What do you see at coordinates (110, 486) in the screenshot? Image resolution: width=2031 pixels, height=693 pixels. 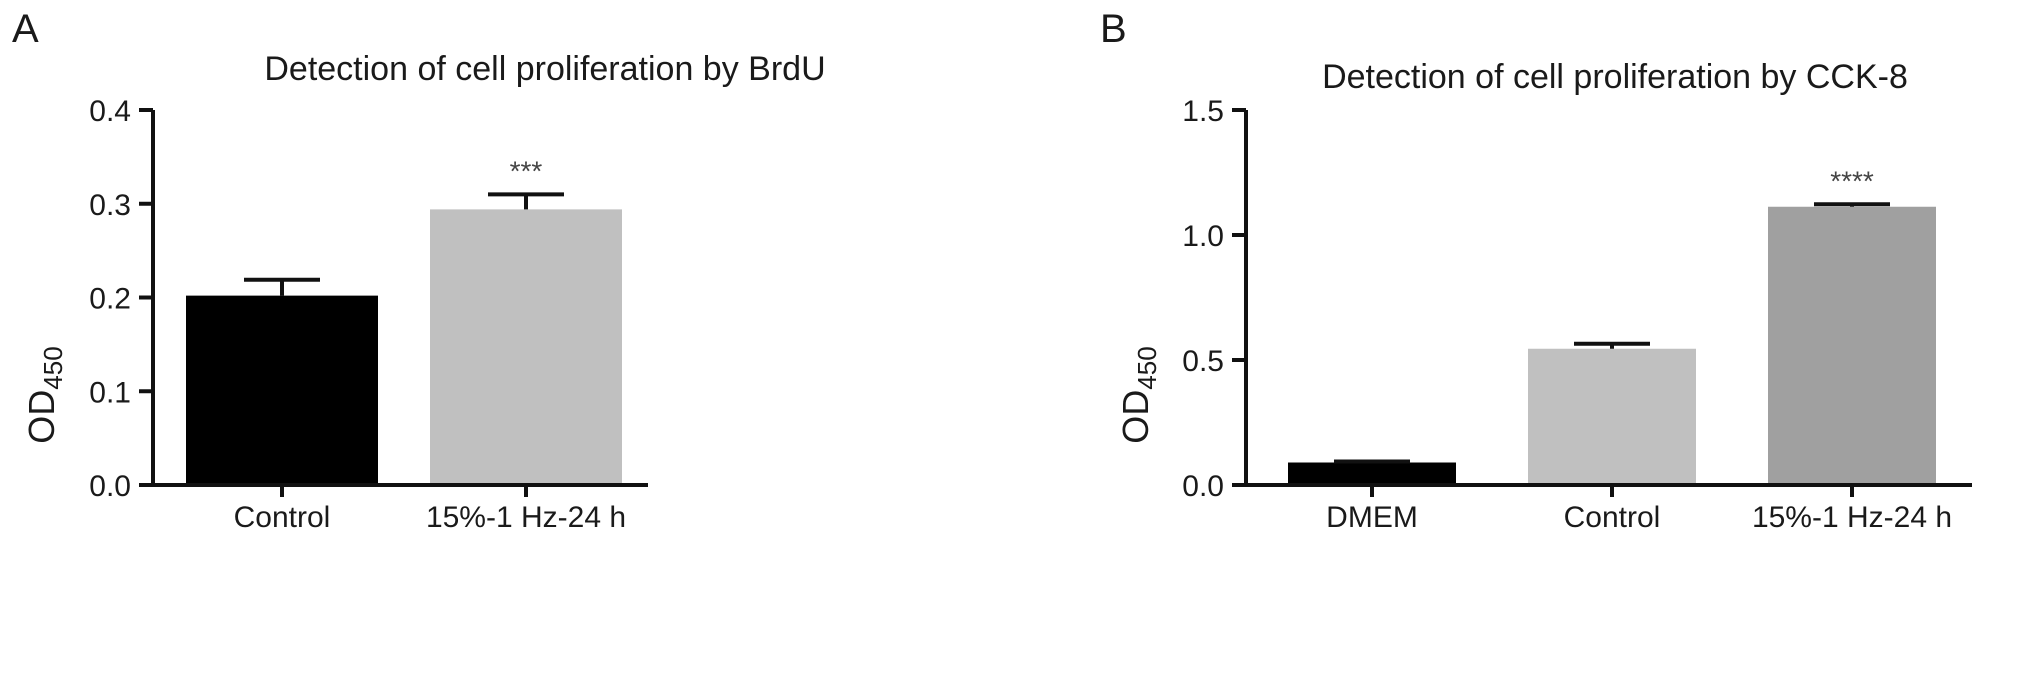 I see `panel-a-y-tick-label-1: 0.0` at bounding box center [110, 486].